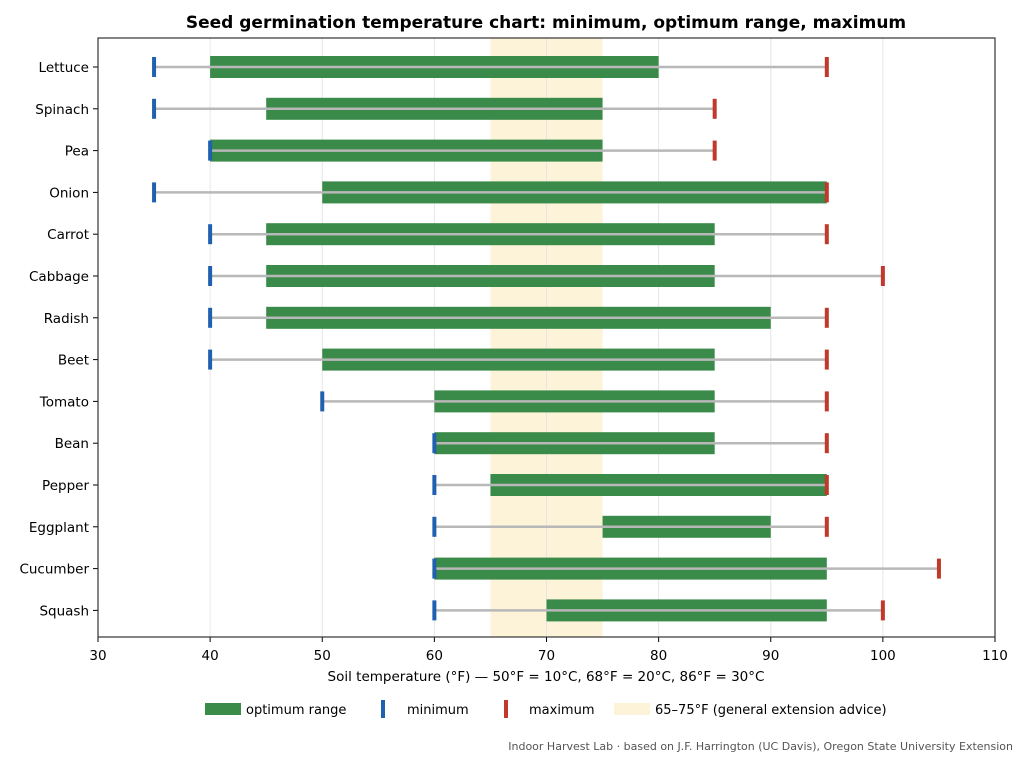  Describe the element at coordinates (64, 402) in the screenshot. I see `y-tick-label: Tomato` at that location.